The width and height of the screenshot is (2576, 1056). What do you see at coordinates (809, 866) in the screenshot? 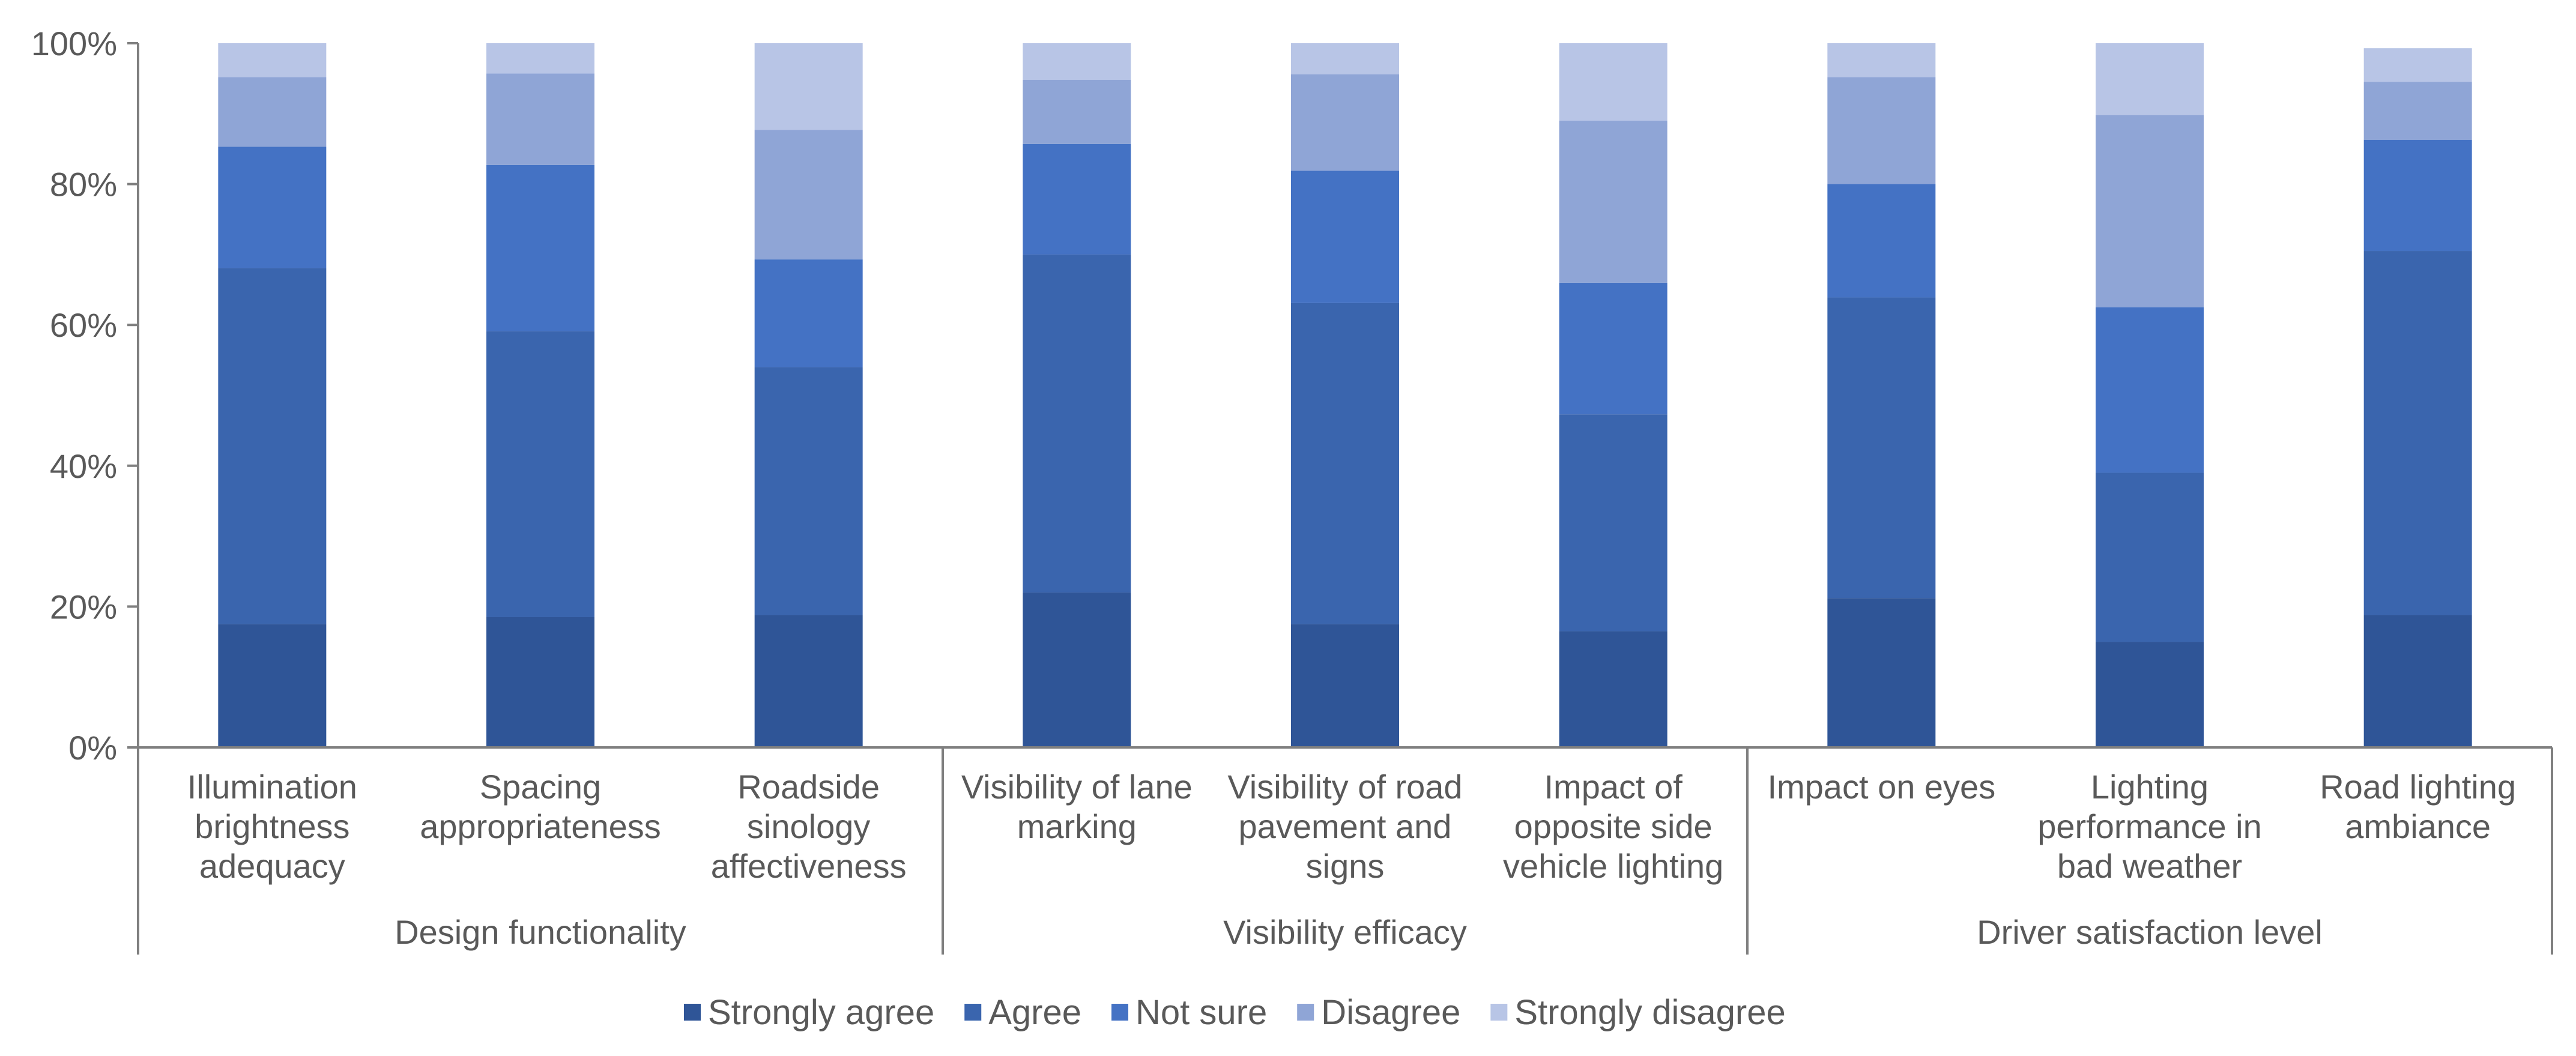
I see `x-category-label: affectiveness` at bounding box center [809, 866].